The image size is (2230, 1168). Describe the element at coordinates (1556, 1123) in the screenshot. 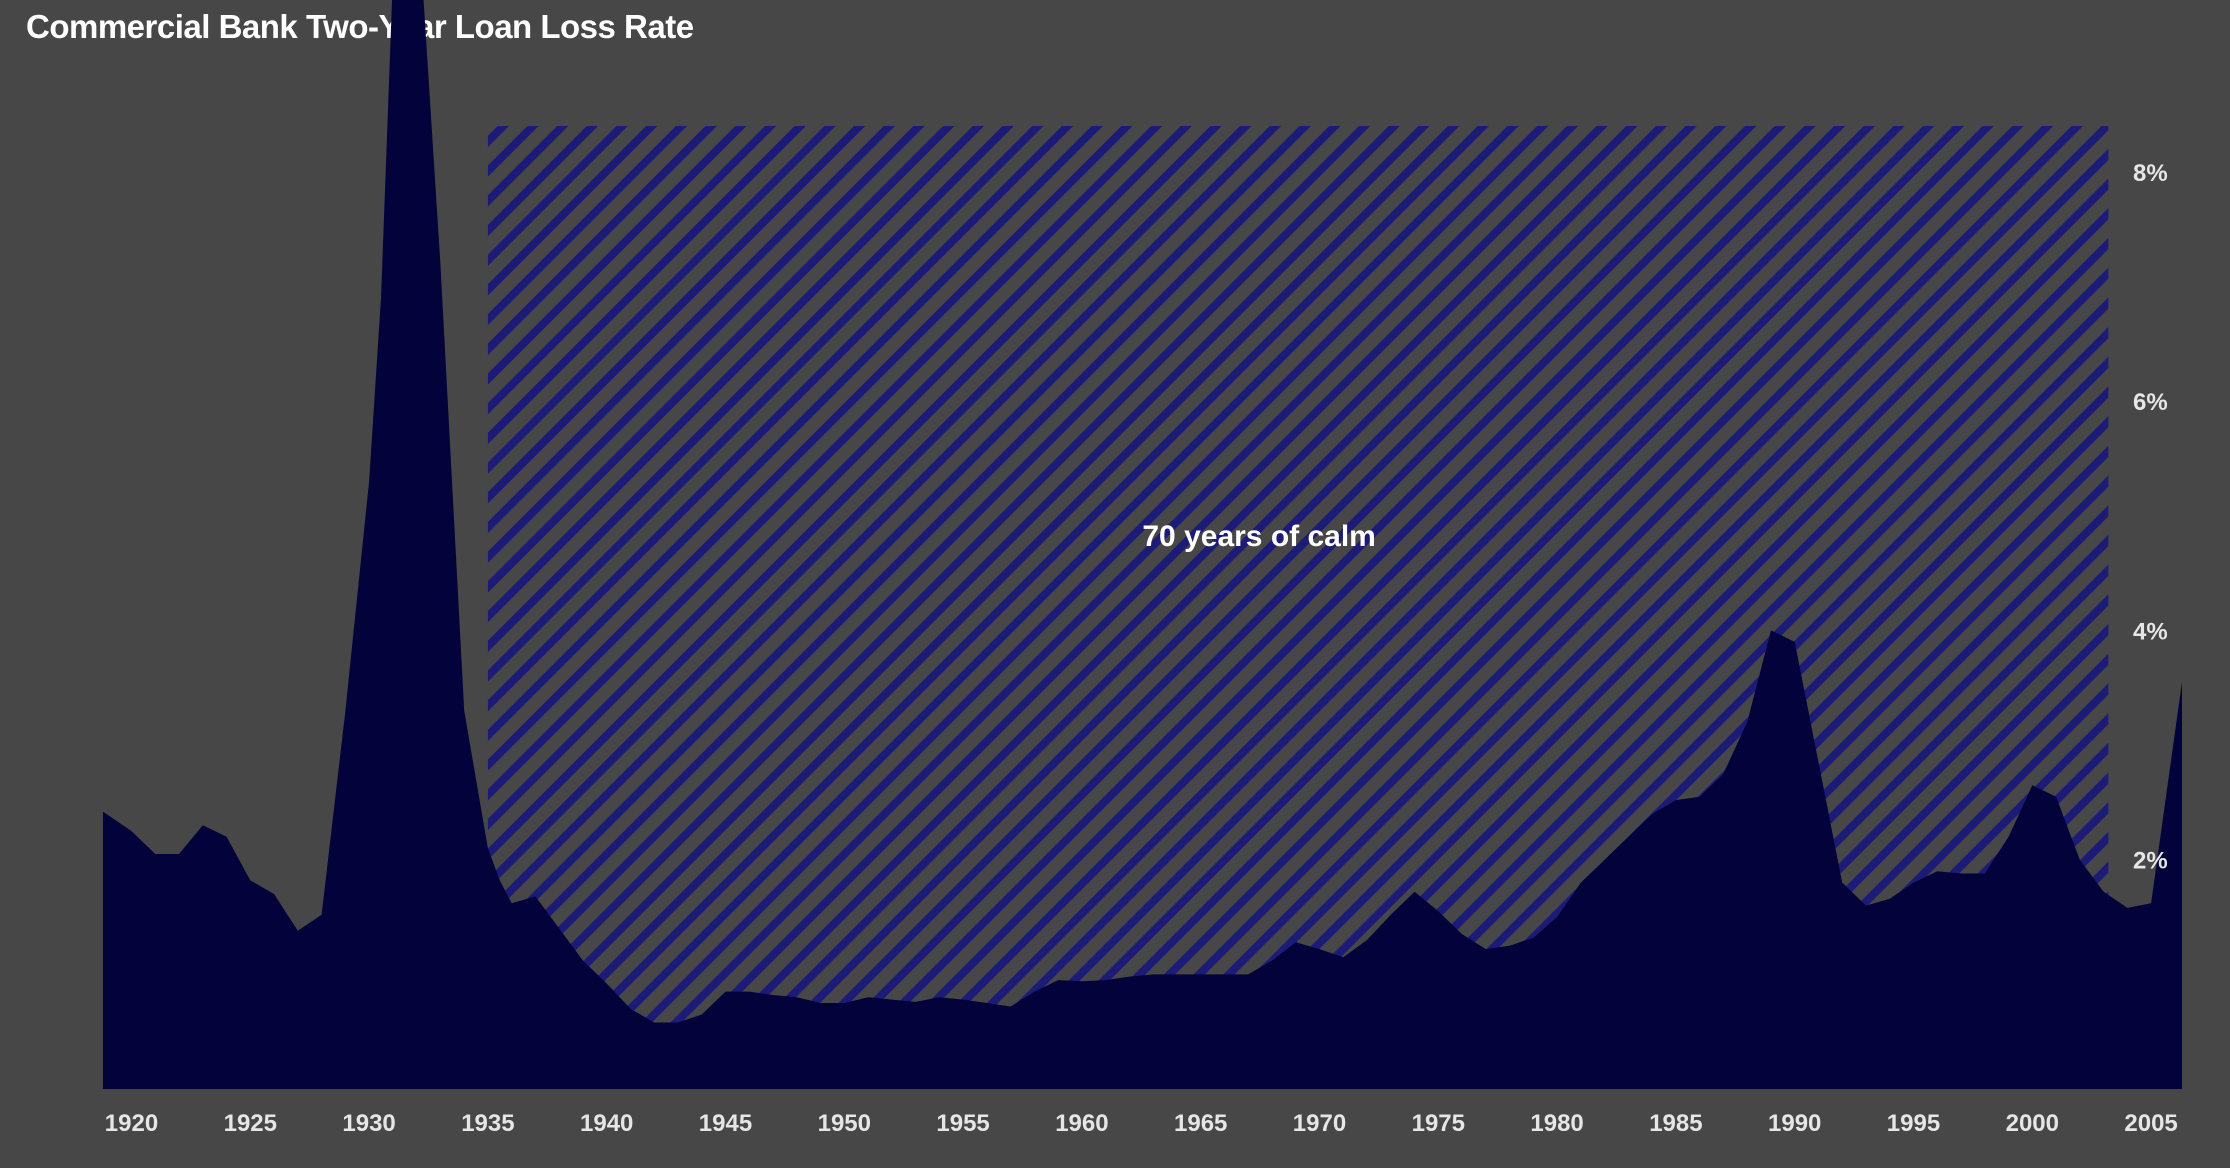

I see `x-tick-label: 1980` at that location.